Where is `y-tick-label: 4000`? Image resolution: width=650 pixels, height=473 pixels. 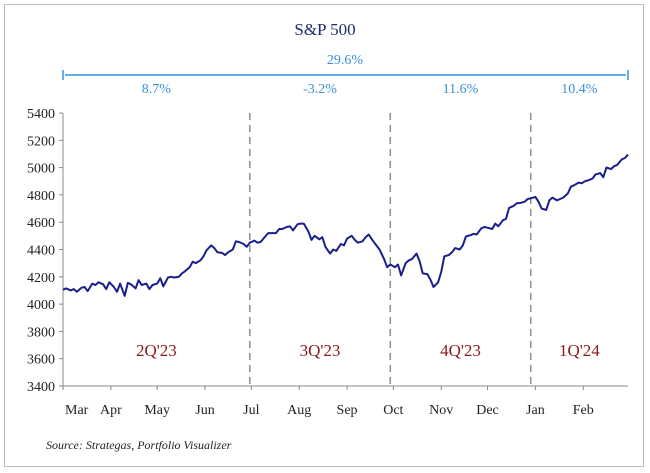
y-tick-label: 4000 is located at coordinates (41, 305).